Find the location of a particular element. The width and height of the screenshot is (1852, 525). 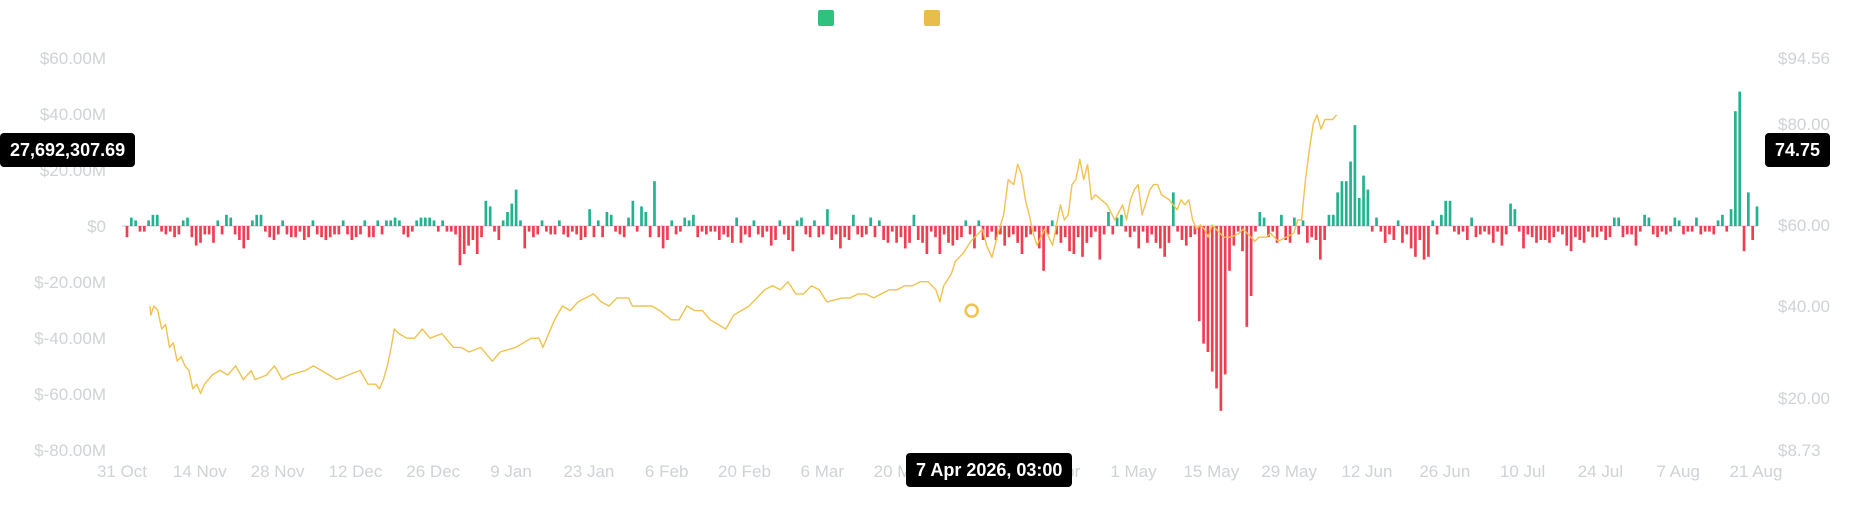

right-tick-label: $60.00 is located at coordinates (1804, 225).